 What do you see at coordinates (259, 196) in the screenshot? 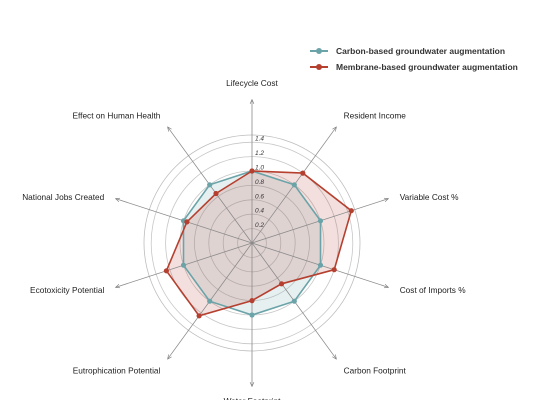
I see `tick-label-2: 0.6` at bounding box center [259, 196].